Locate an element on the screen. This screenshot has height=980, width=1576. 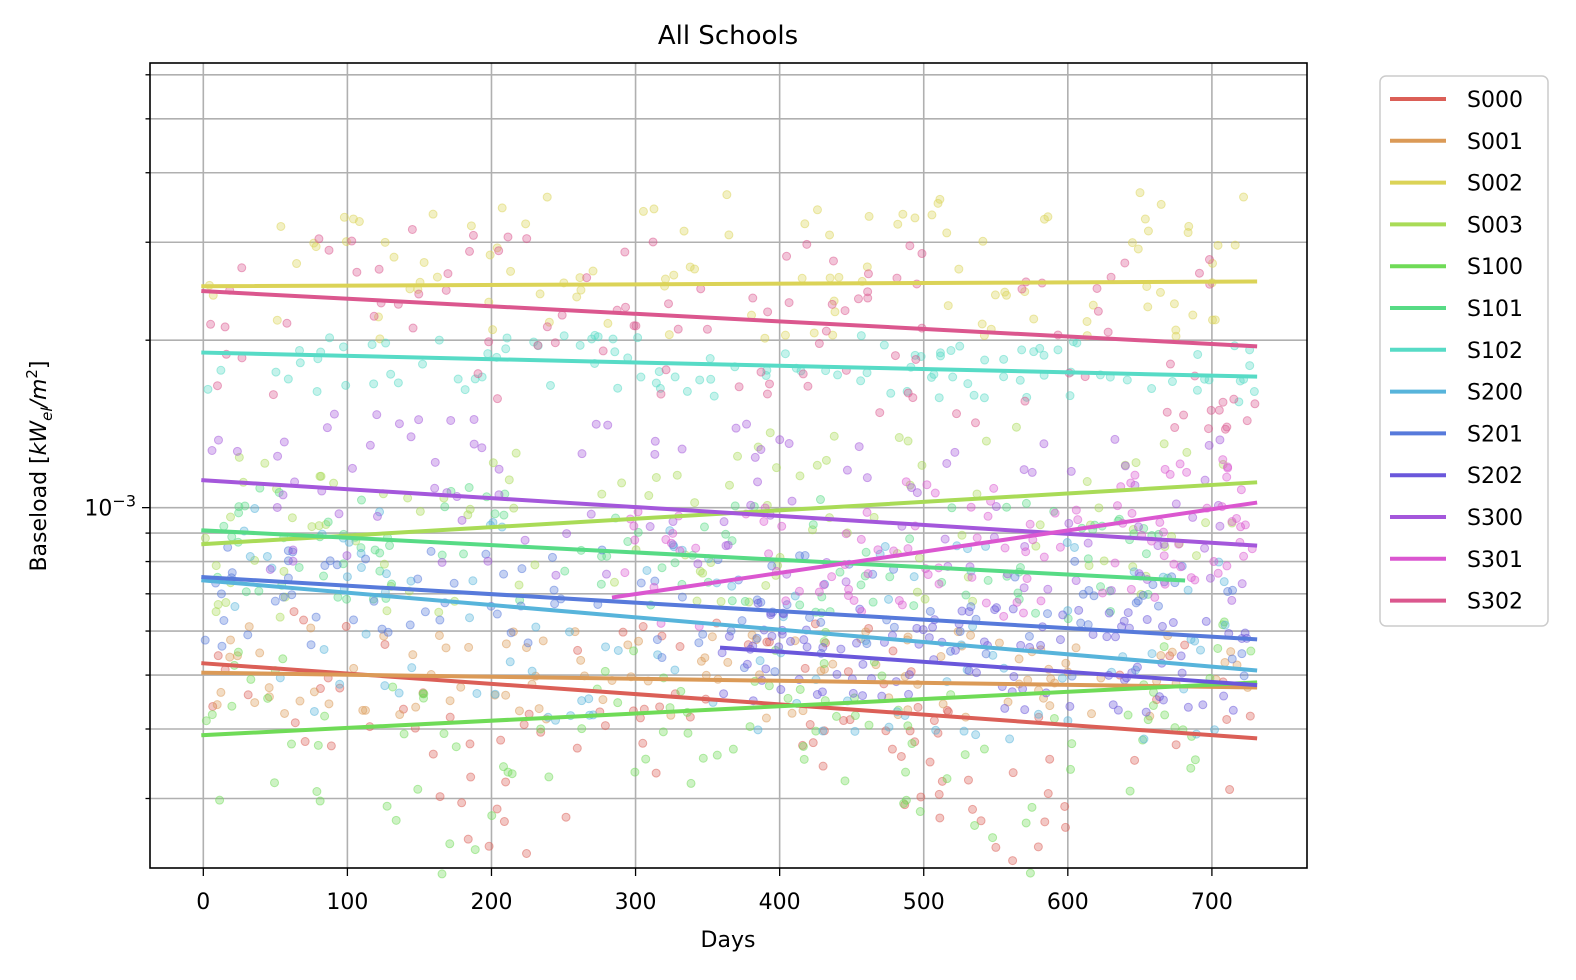
legend-label: S003 is located at coordinates (1495, 225).